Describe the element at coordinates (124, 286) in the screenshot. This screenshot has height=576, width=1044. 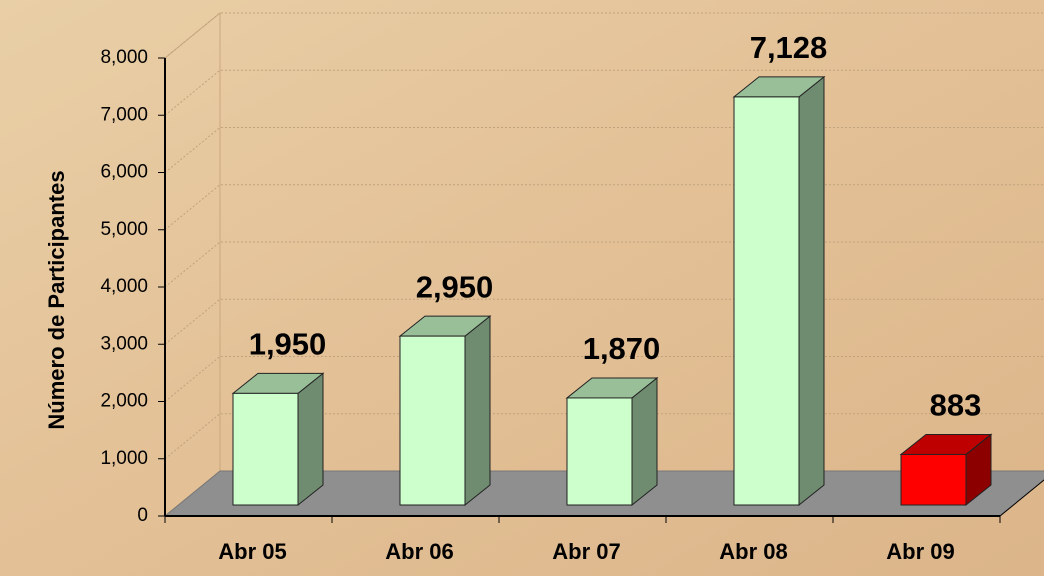
I see `y-tick-label: 4,000` at that location.